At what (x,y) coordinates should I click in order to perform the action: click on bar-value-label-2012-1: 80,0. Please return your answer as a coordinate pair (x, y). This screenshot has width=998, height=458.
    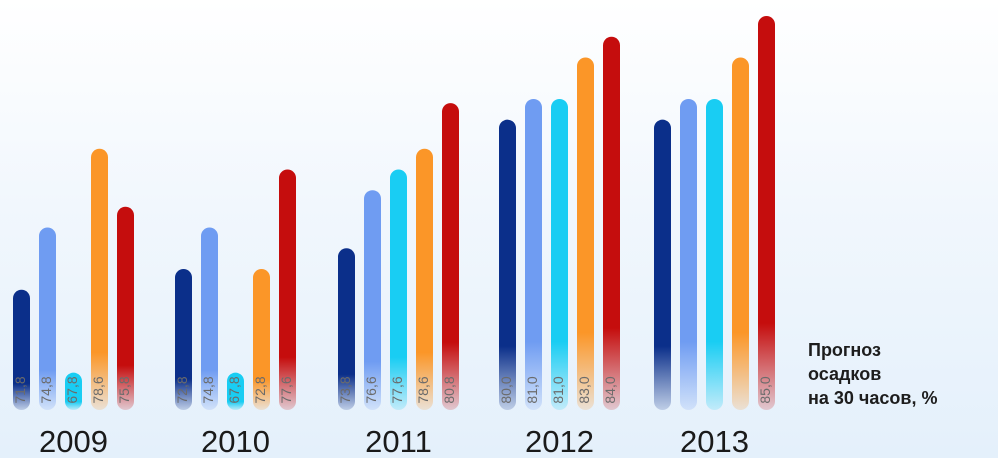
    Looking at the image, I should click on (506, 389).